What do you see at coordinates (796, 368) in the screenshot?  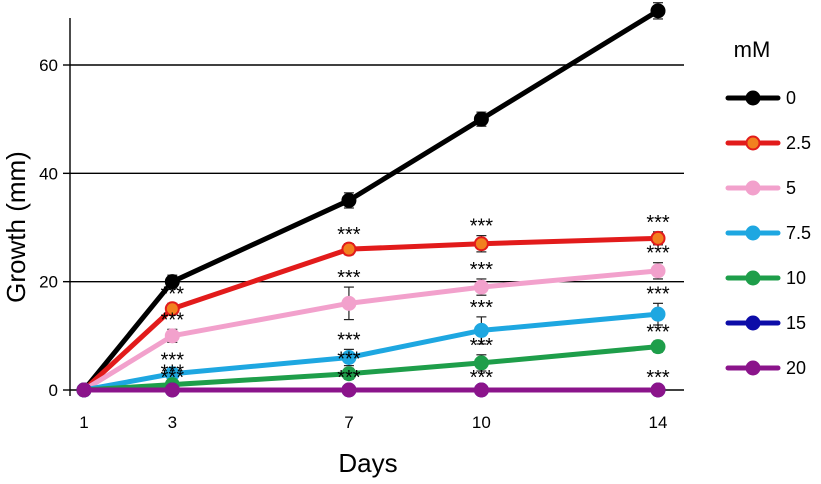 I see `legend-label: 20` at bounding box center [796, 368].